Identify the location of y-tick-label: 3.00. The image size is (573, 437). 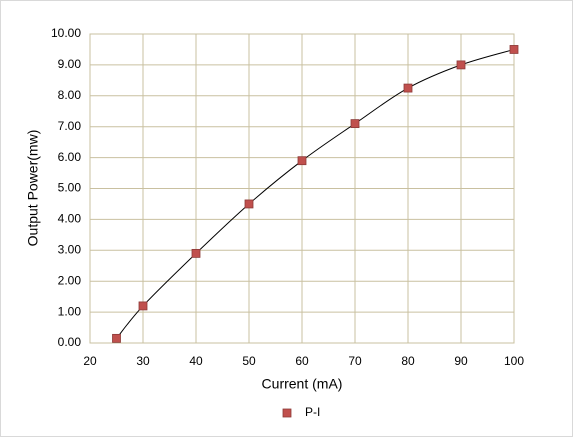
(70, 249).